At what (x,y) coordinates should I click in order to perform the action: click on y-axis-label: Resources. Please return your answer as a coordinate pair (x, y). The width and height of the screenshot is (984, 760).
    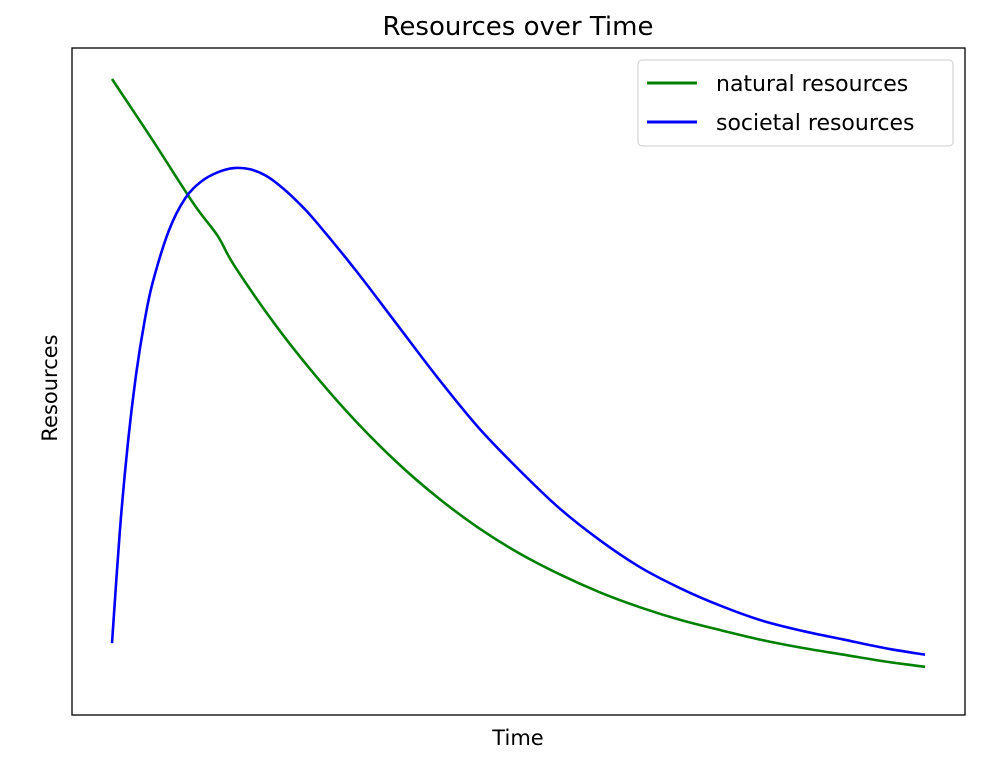
    Looking at the image, I should click on (50, 387).